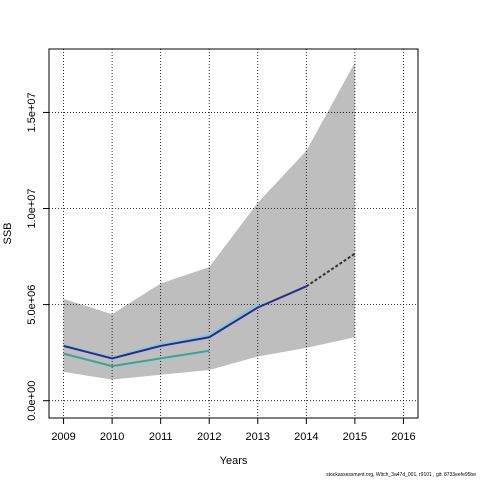 This screenshot has width=480, height=480. What do you see at coordinates (209, 437) in the screenshot?
I see `x-tick-label: 2012` at bounding box center [209, 437].